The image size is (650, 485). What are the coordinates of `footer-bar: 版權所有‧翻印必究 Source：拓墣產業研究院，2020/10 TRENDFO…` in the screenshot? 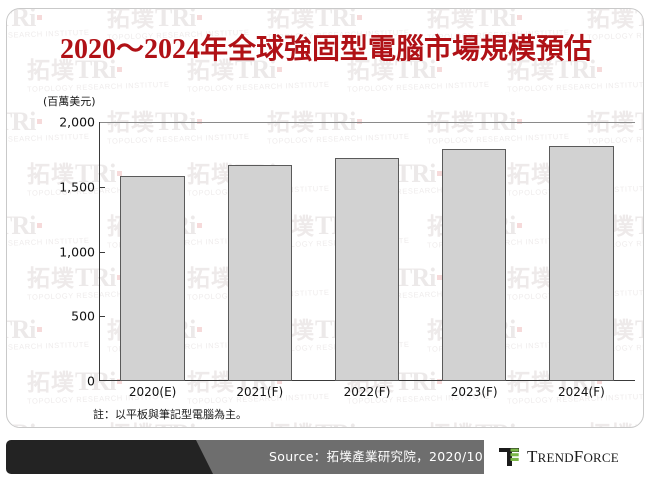 It's located at (325, 457).